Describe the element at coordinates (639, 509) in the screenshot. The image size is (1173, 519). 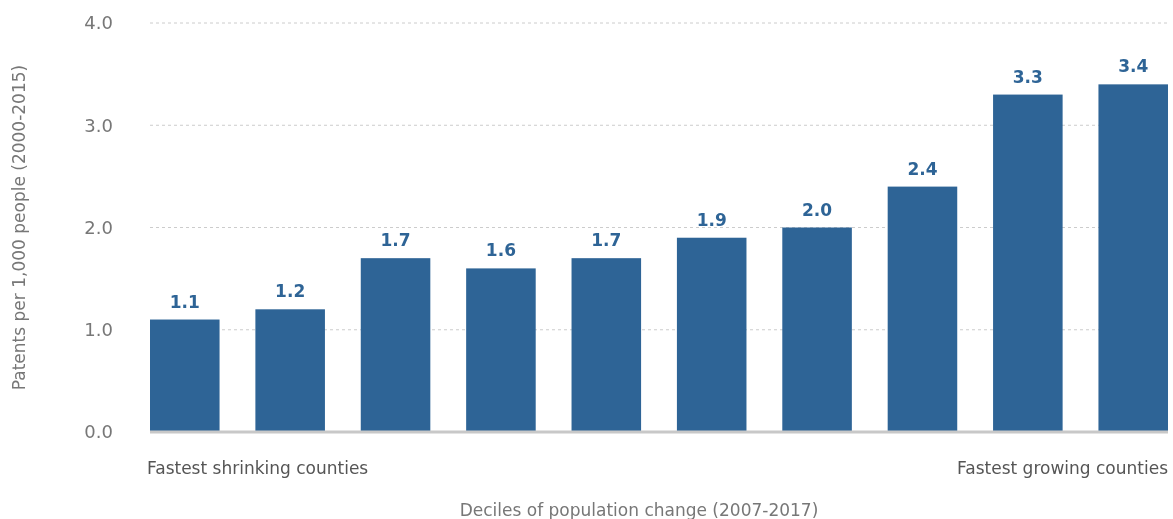
I see `x-axis-title: Deciles of population change (2007-2017)` at that location.